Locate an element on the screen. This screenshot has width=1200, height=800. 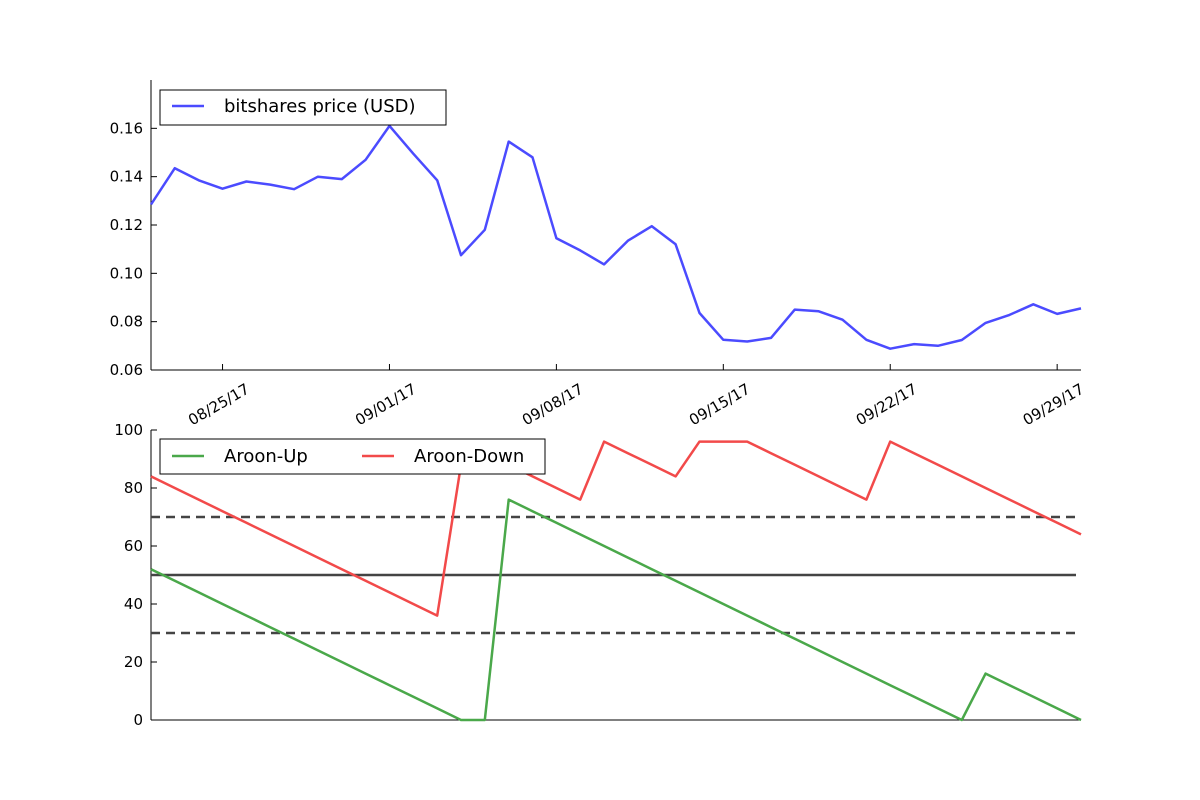
price-y-tick-label: 0.06 is located at coordinates (126, 370).